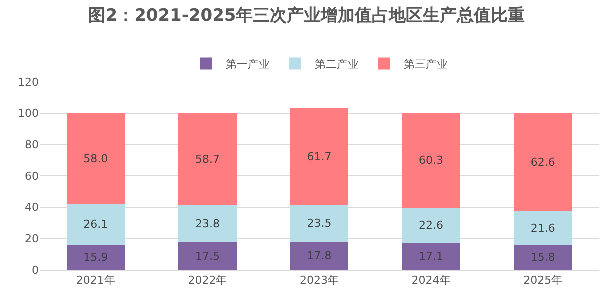 The width and height of the screenshot is (614, 298). I want to click on data-label: 23.8, so click(207, 223).